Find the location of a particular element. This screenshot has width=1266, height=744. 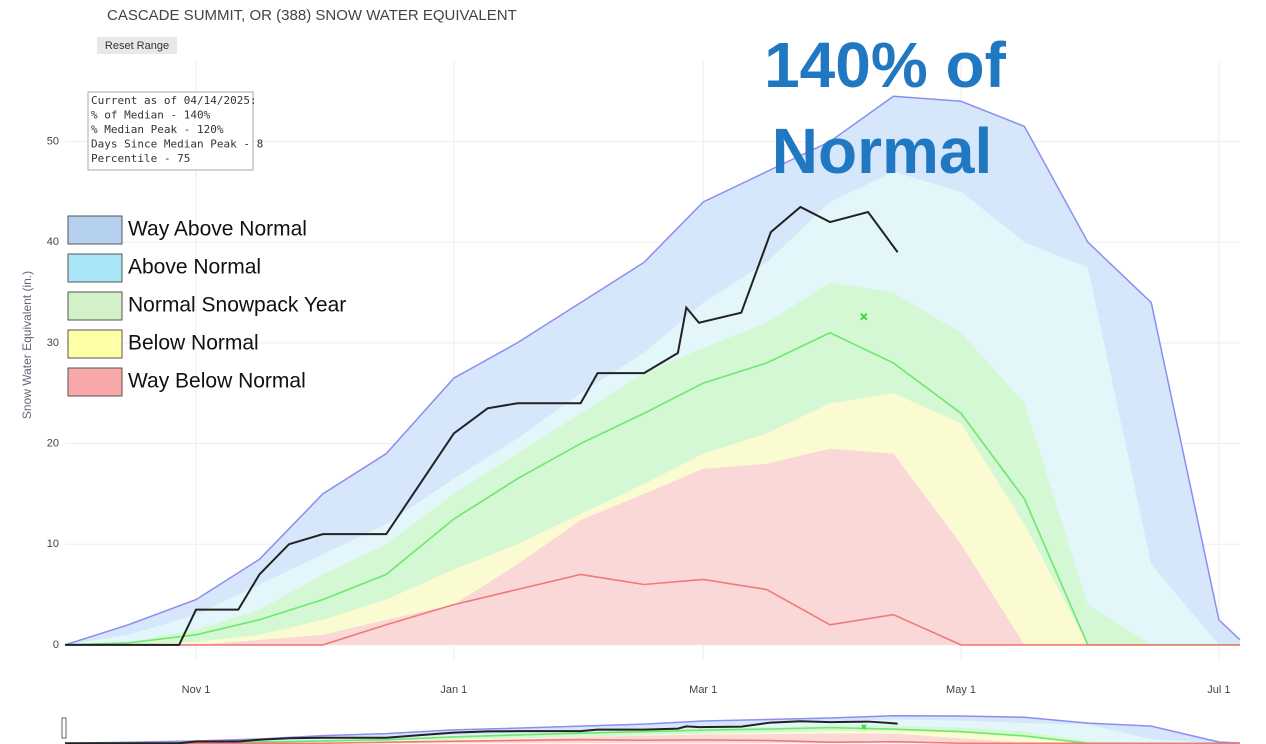

y-tick-label: 40 is located at coordinates (53, 242).